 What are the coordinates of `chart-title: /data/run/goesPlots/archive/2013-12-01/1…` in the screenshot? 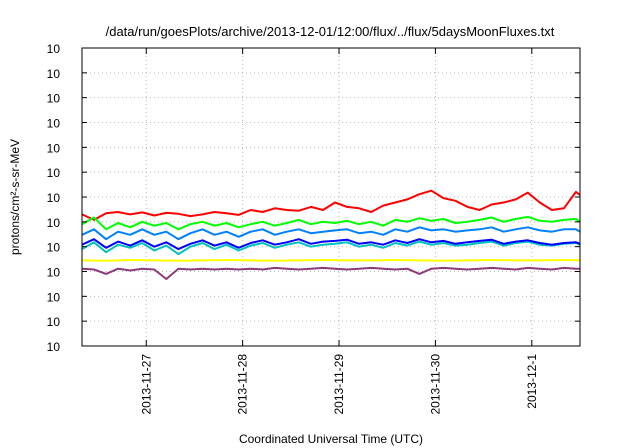 It's located at (330, 31).